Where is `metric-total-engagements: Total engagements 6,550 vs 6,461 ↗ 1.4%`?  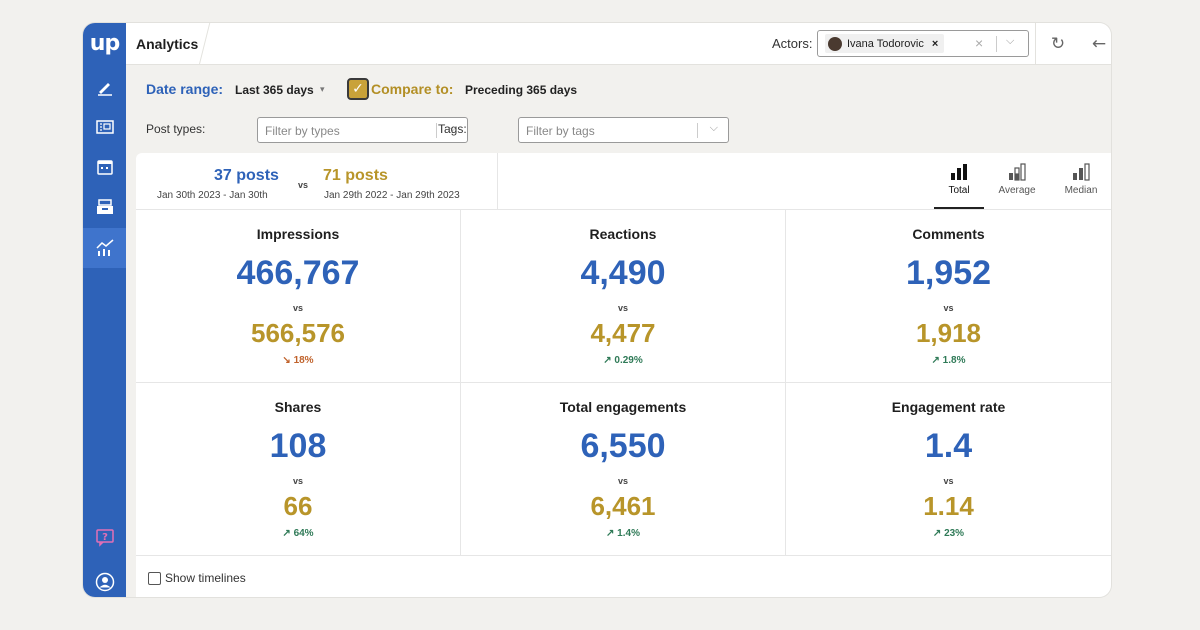
metric-total-engagements: Total engagements 6,550 vs 6,461 ↗ 1.4% is located at coordinates (623, 469).